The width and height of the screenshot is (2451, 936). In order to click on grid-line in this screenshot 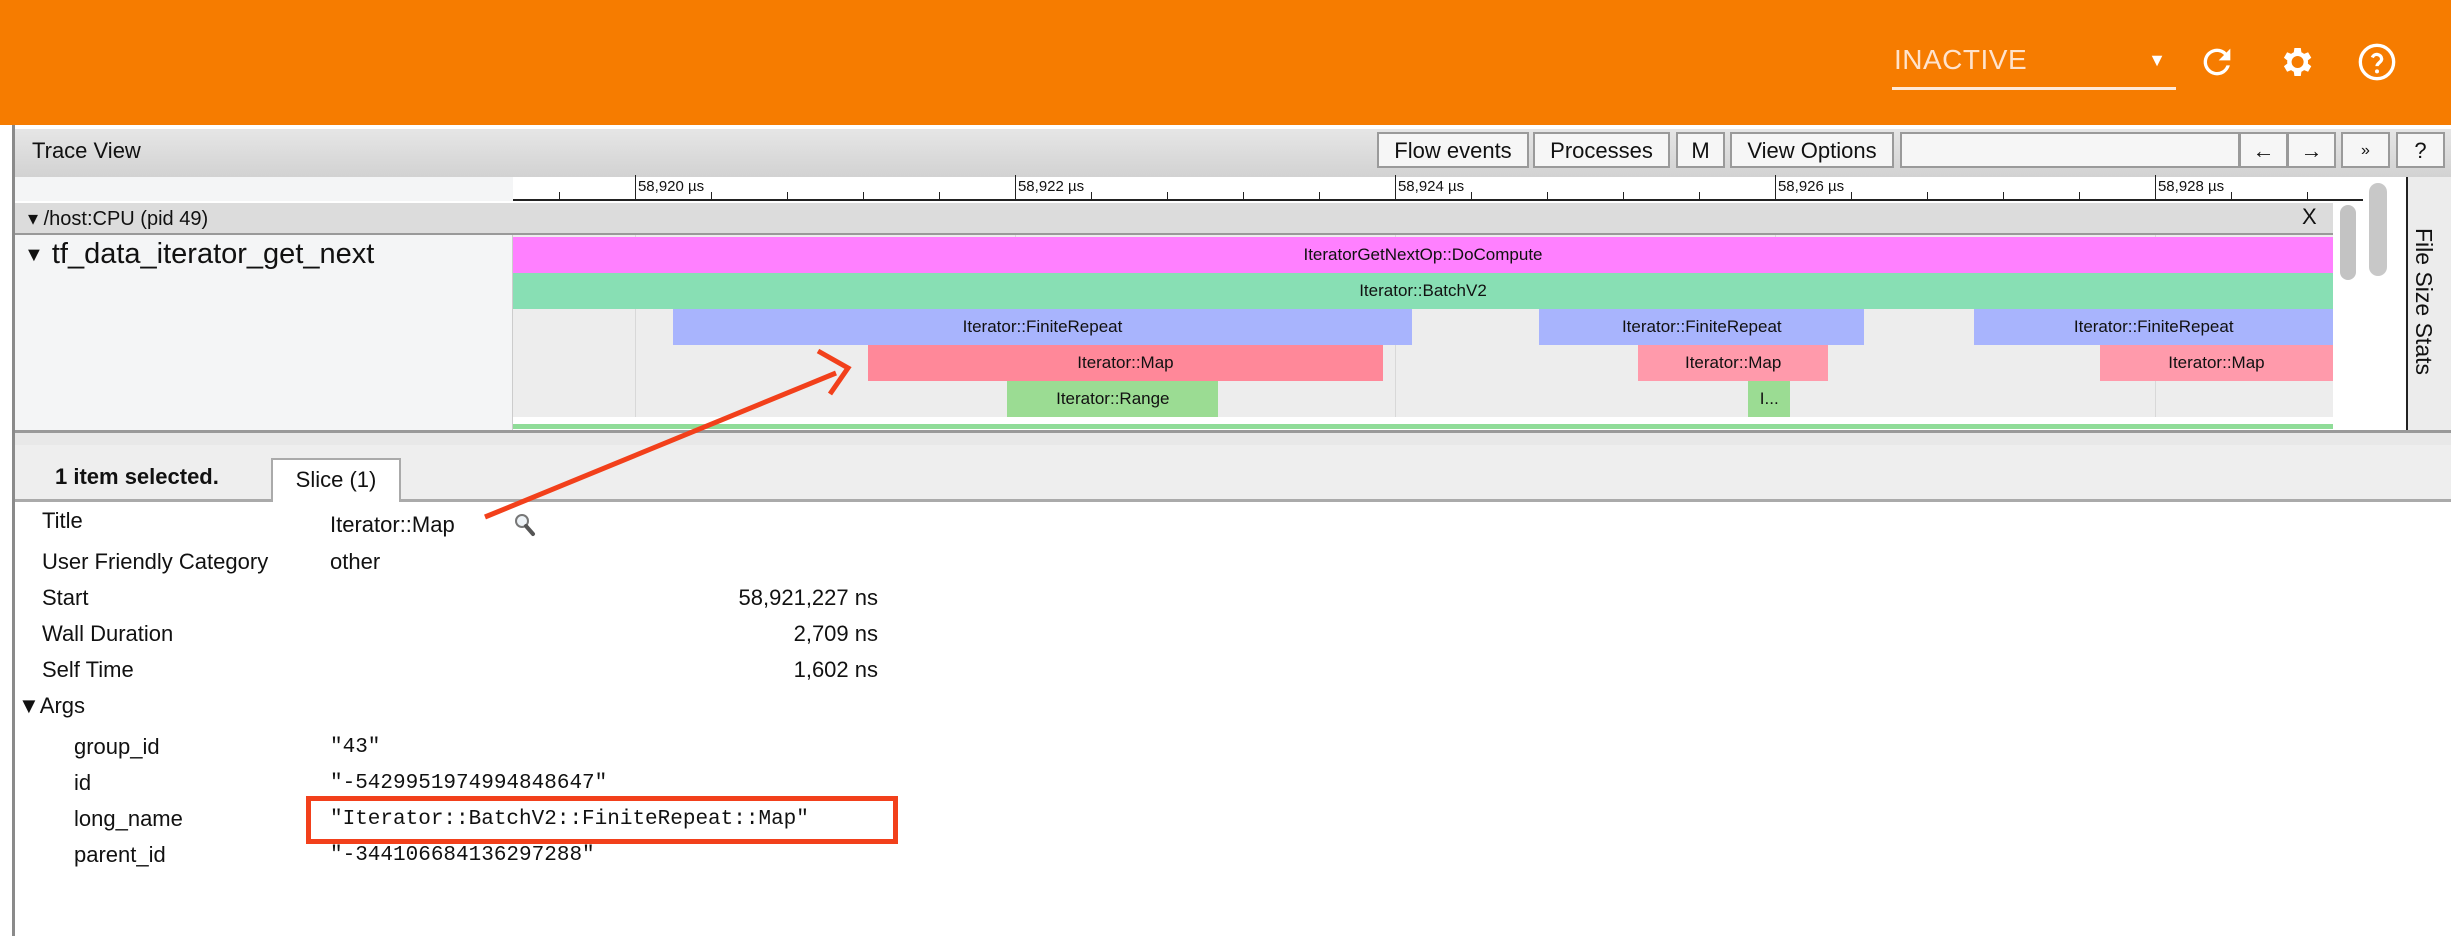, I will do `click(635, 326)`.